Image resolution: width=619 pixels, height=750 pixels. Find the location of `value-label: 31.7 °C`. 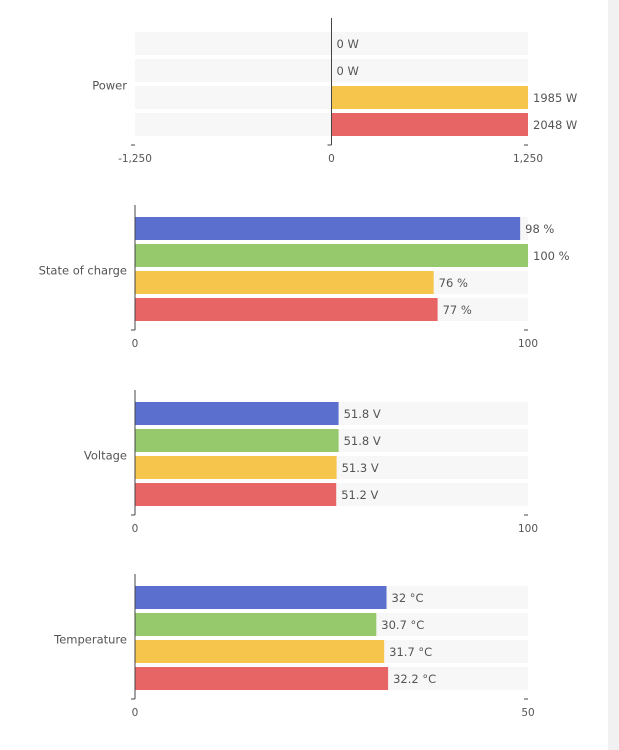

value-label: 31.7 °C is located at coordinates (410, 652).